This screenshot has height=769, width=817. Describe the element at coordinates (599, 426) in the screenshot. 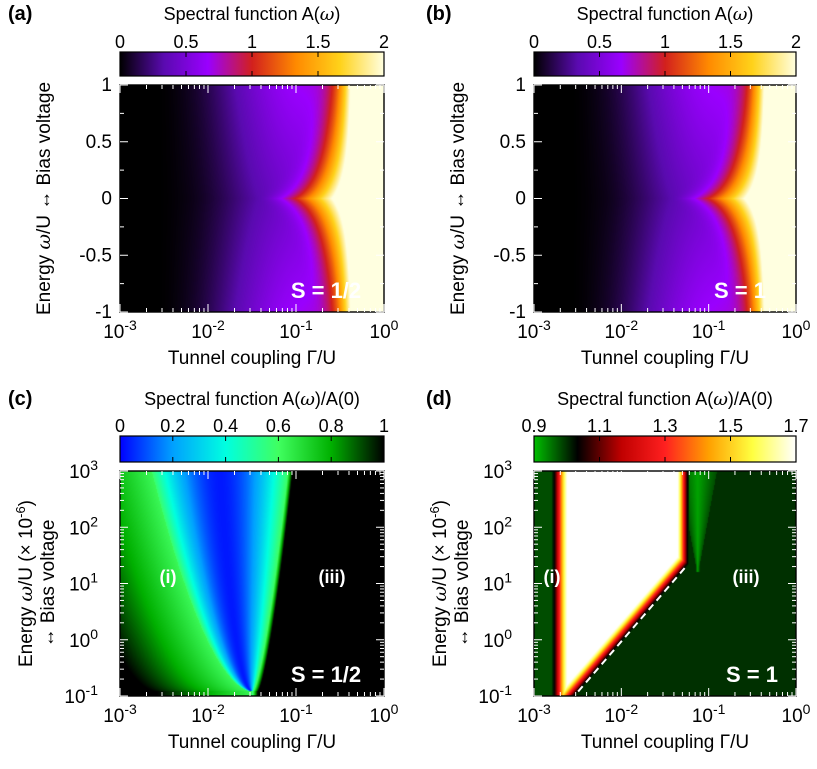

I see `colorbar-tick-label: 1.1` at that location.